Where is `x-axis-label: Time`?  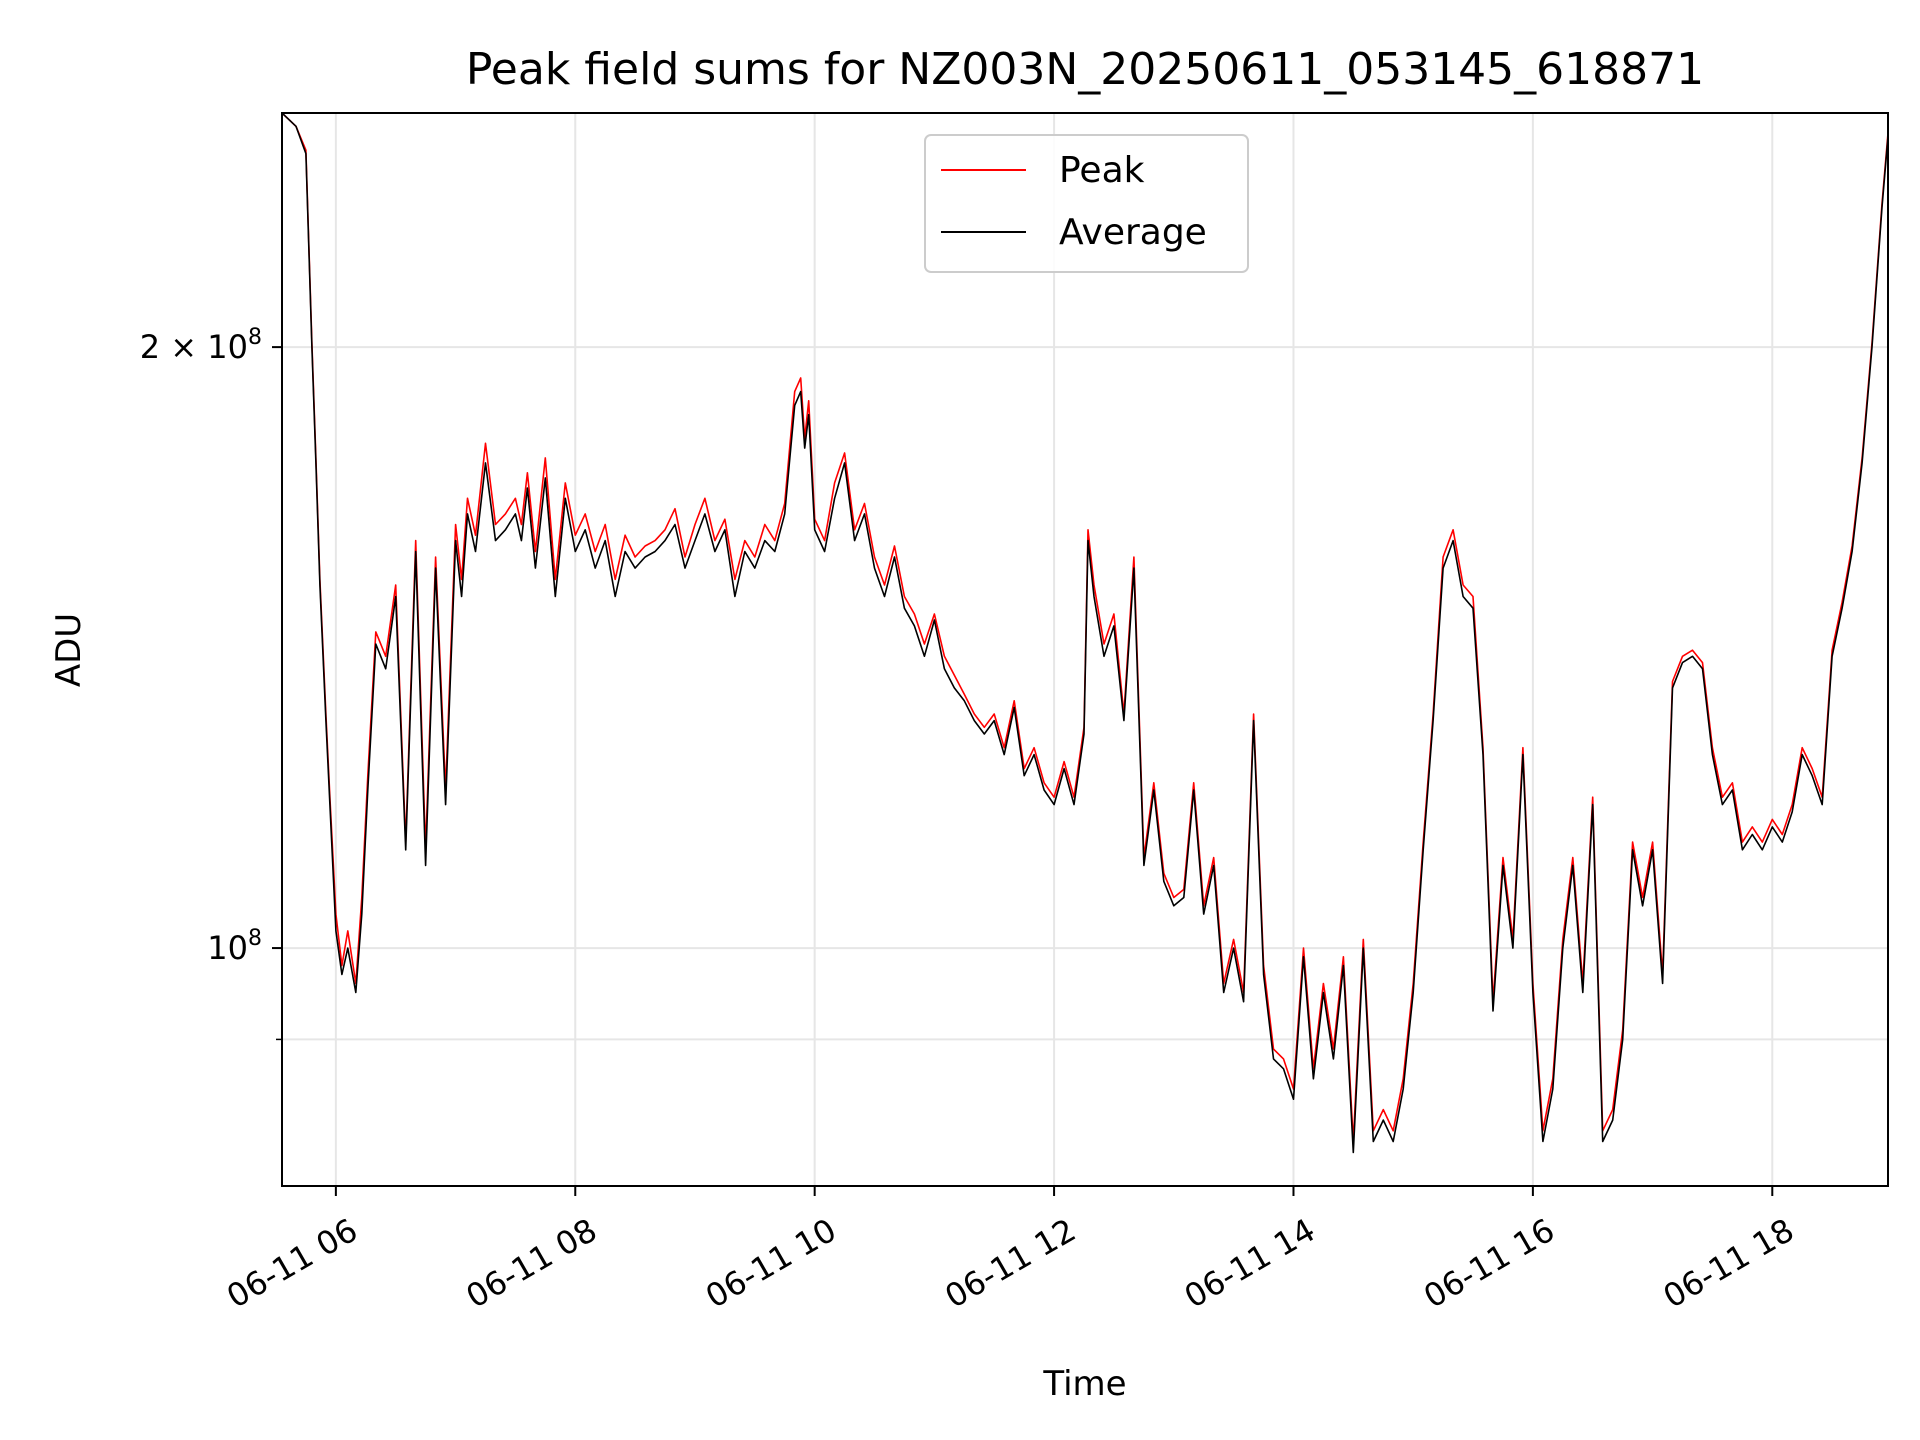 x-axis-label: Time is located at coordinates (1084, 1384).